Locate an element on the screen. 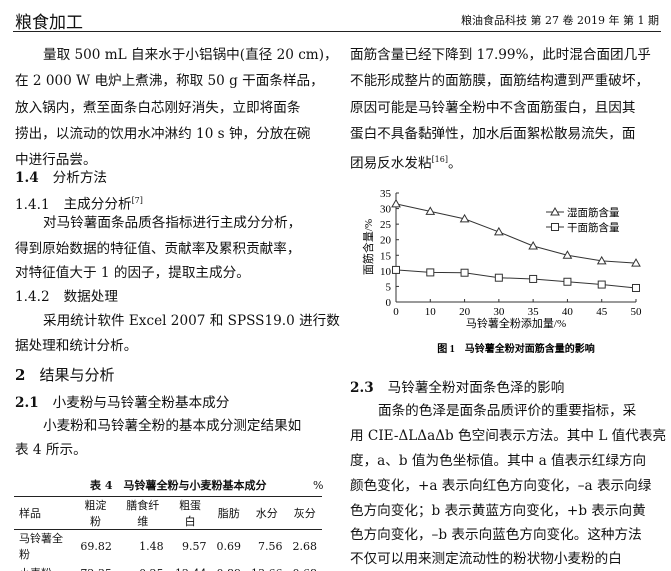 This screenshot has height=571, width=671. y-tick-label: 5 is located at coordinates (389, 287).